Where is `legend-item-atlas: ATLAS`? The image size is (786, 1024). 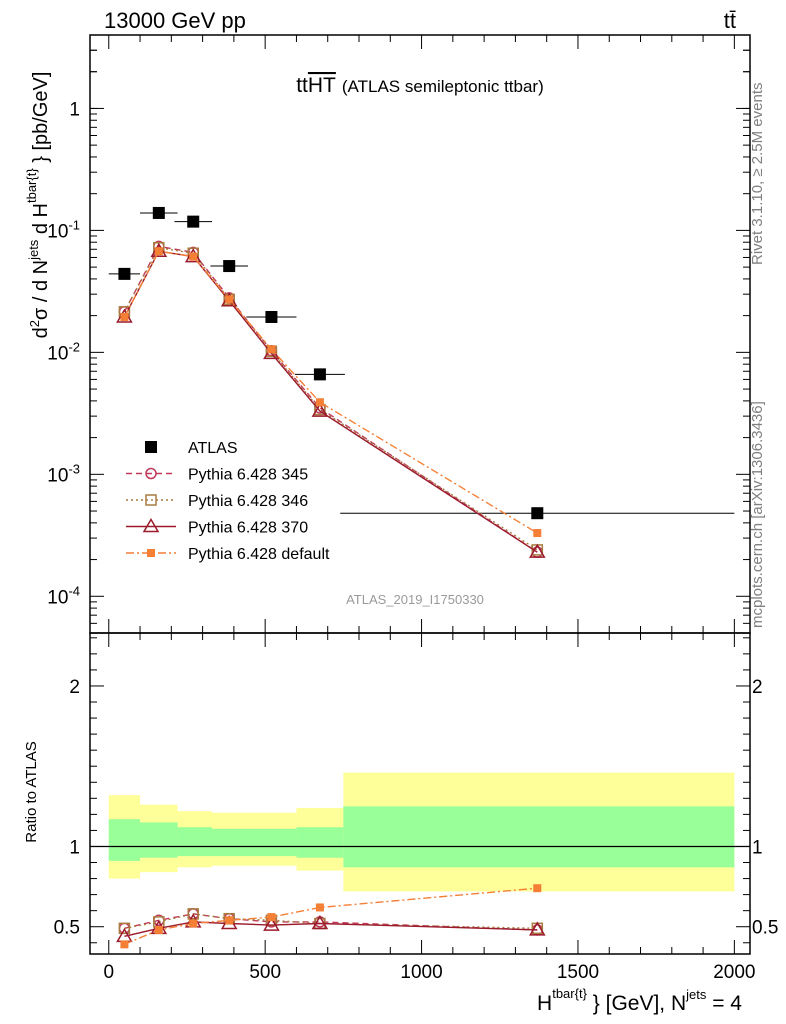 legend-item-atlas: ATLAS is located at coordinates (191, 448).